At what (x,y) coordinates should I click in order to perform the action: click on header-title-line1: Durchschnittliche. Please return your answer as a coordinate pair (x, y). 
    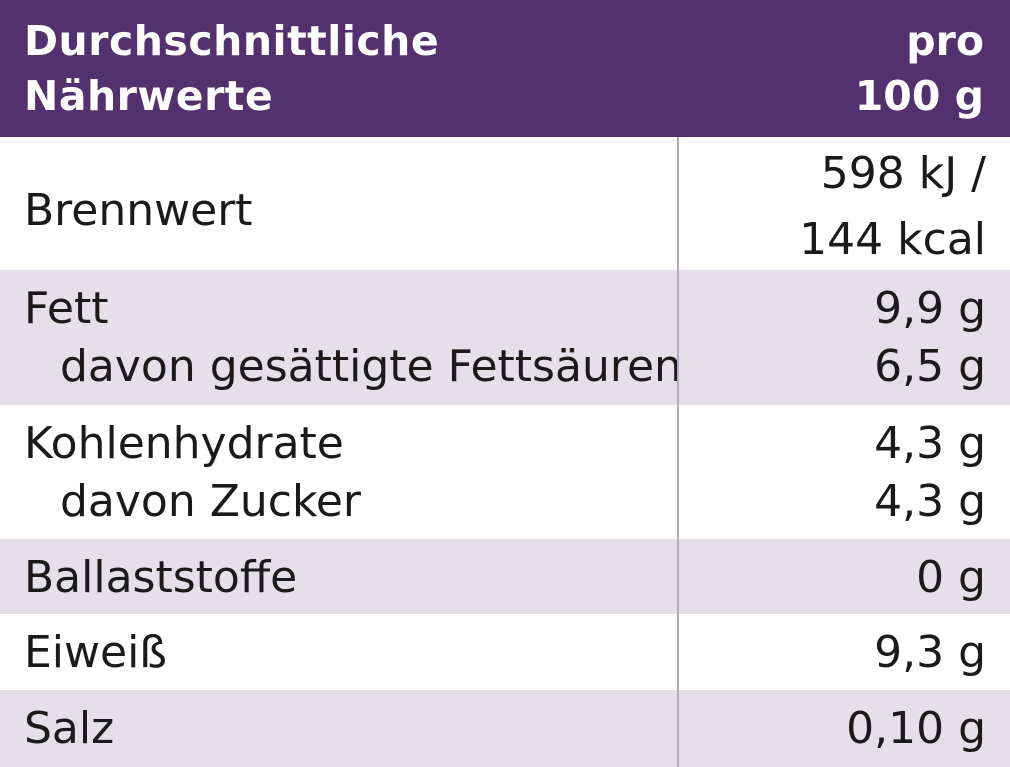
    Looking at the image, I should click on (232, 41).